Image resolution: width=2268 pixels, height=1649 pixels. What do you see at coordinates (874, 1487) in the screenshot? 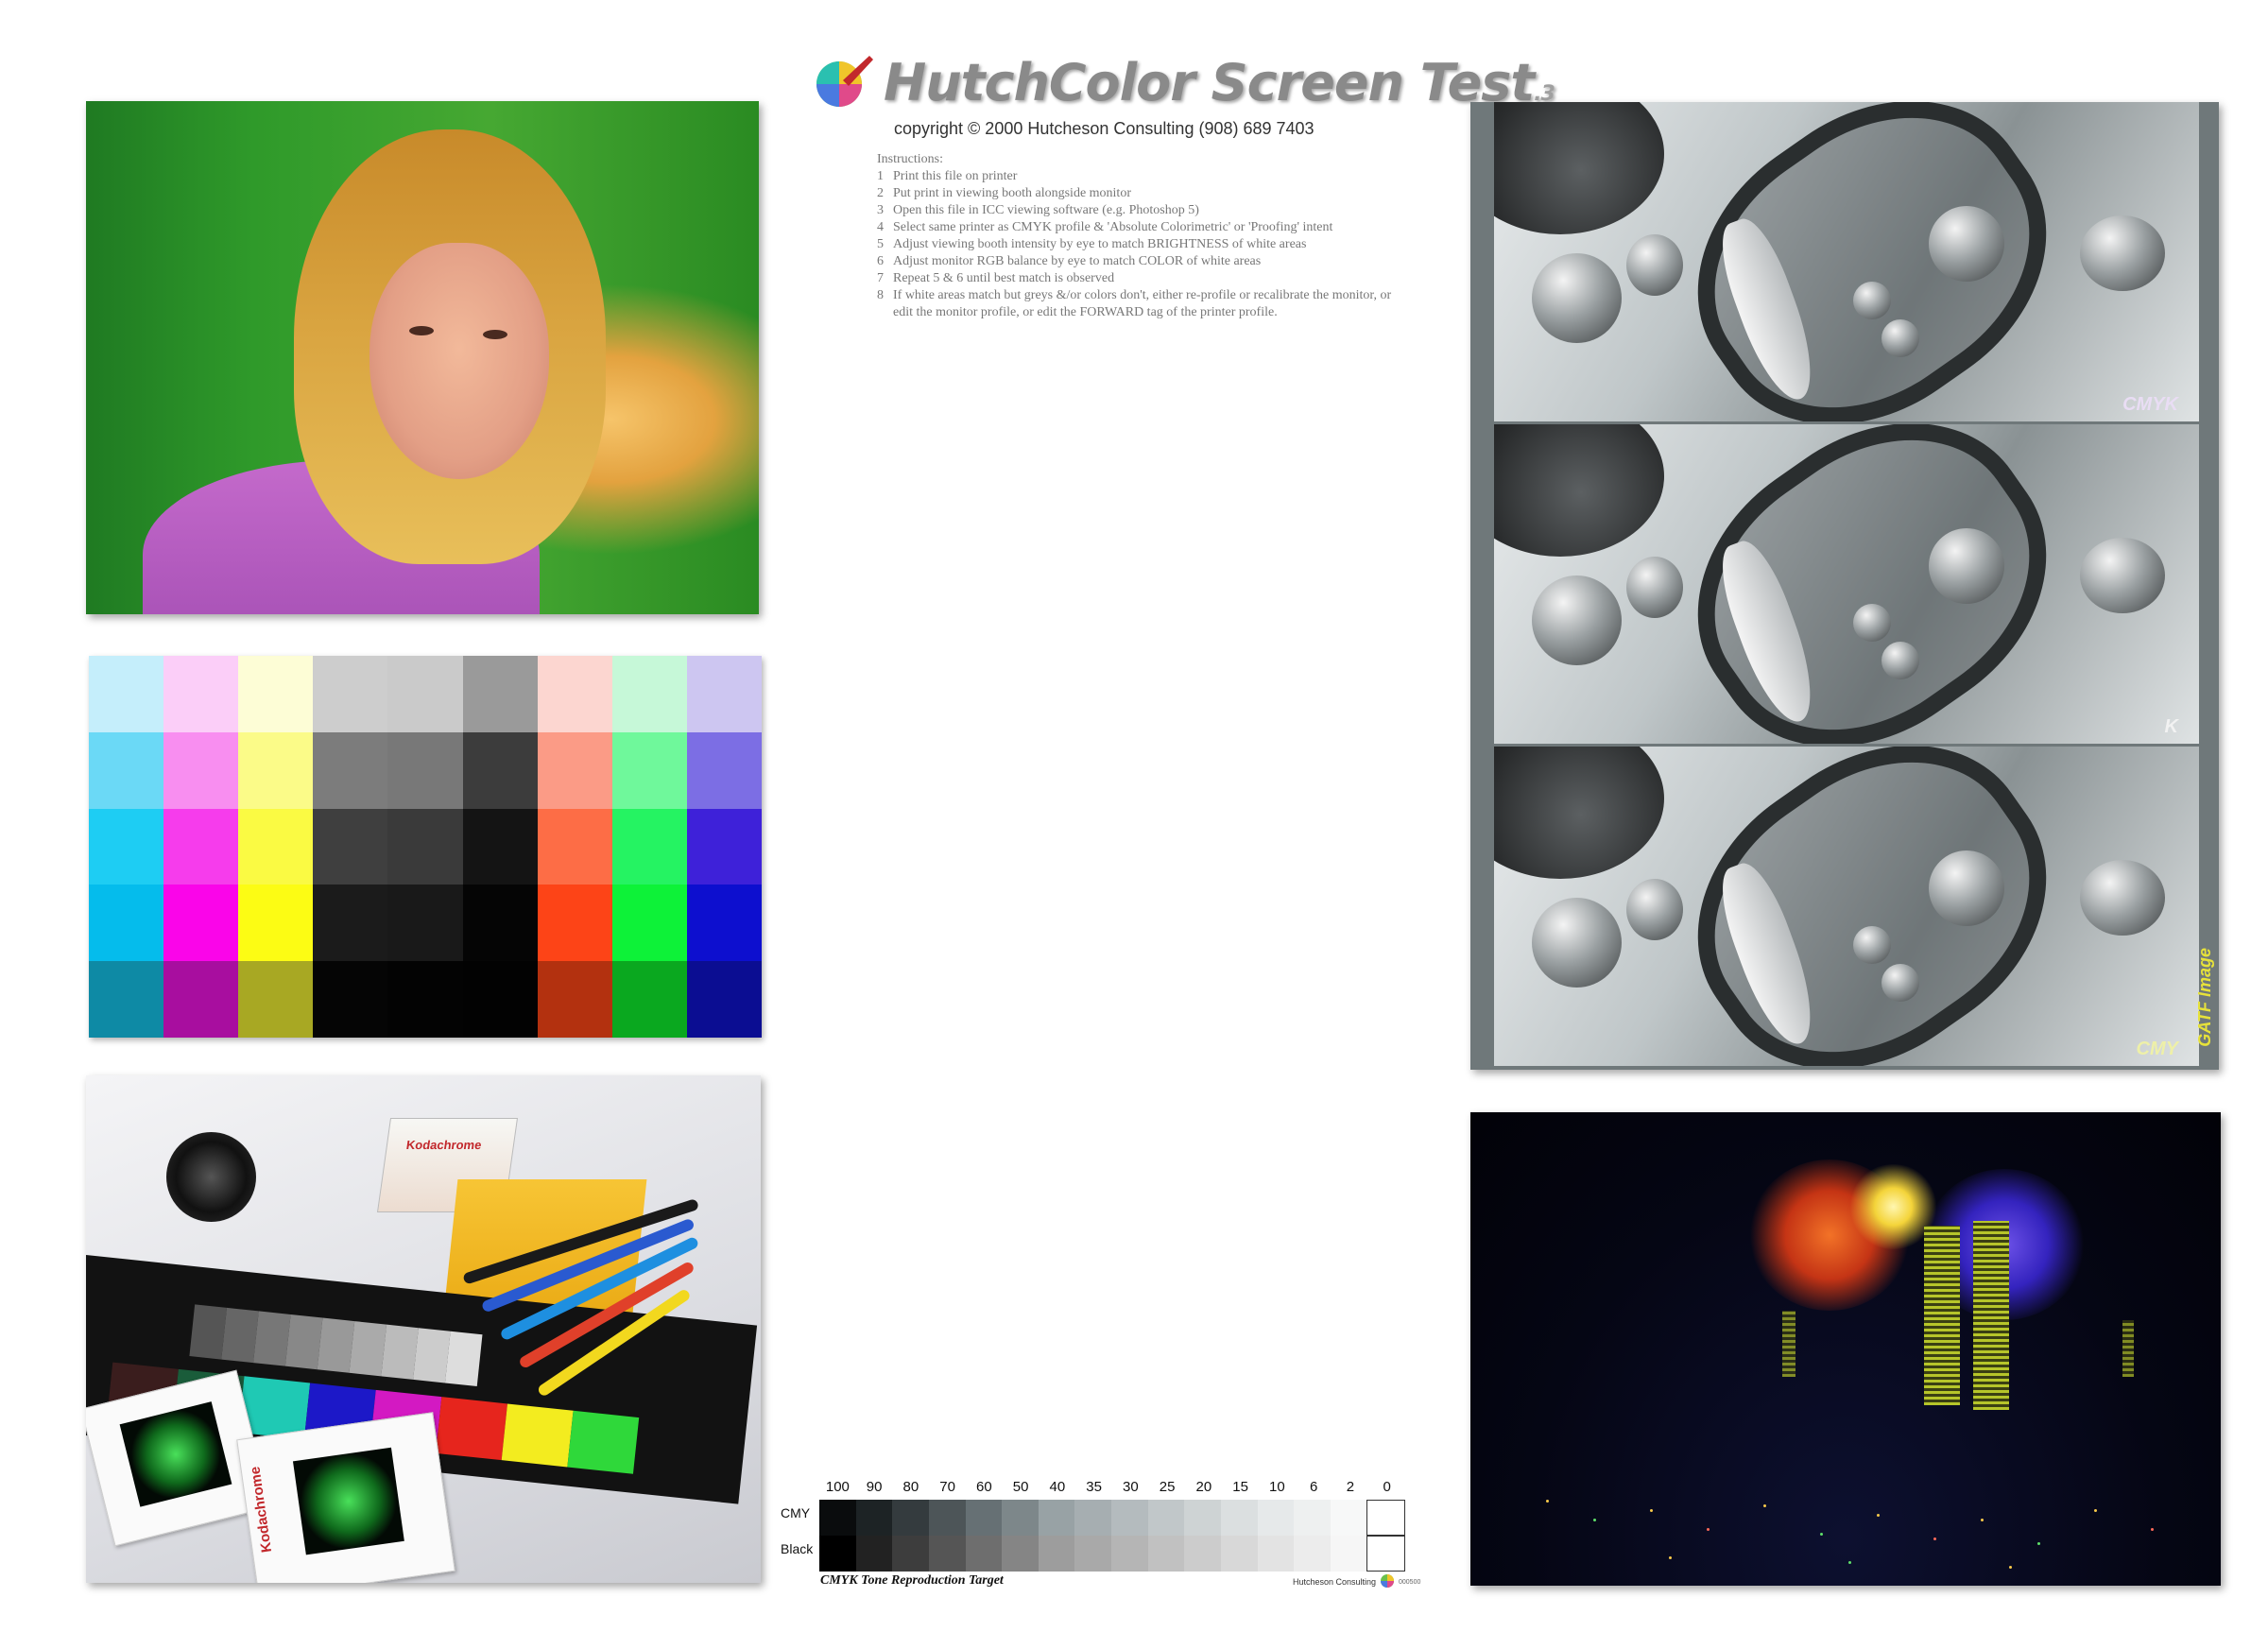
I see `tone-step-label: 90` at bounding box center [874, 1487].